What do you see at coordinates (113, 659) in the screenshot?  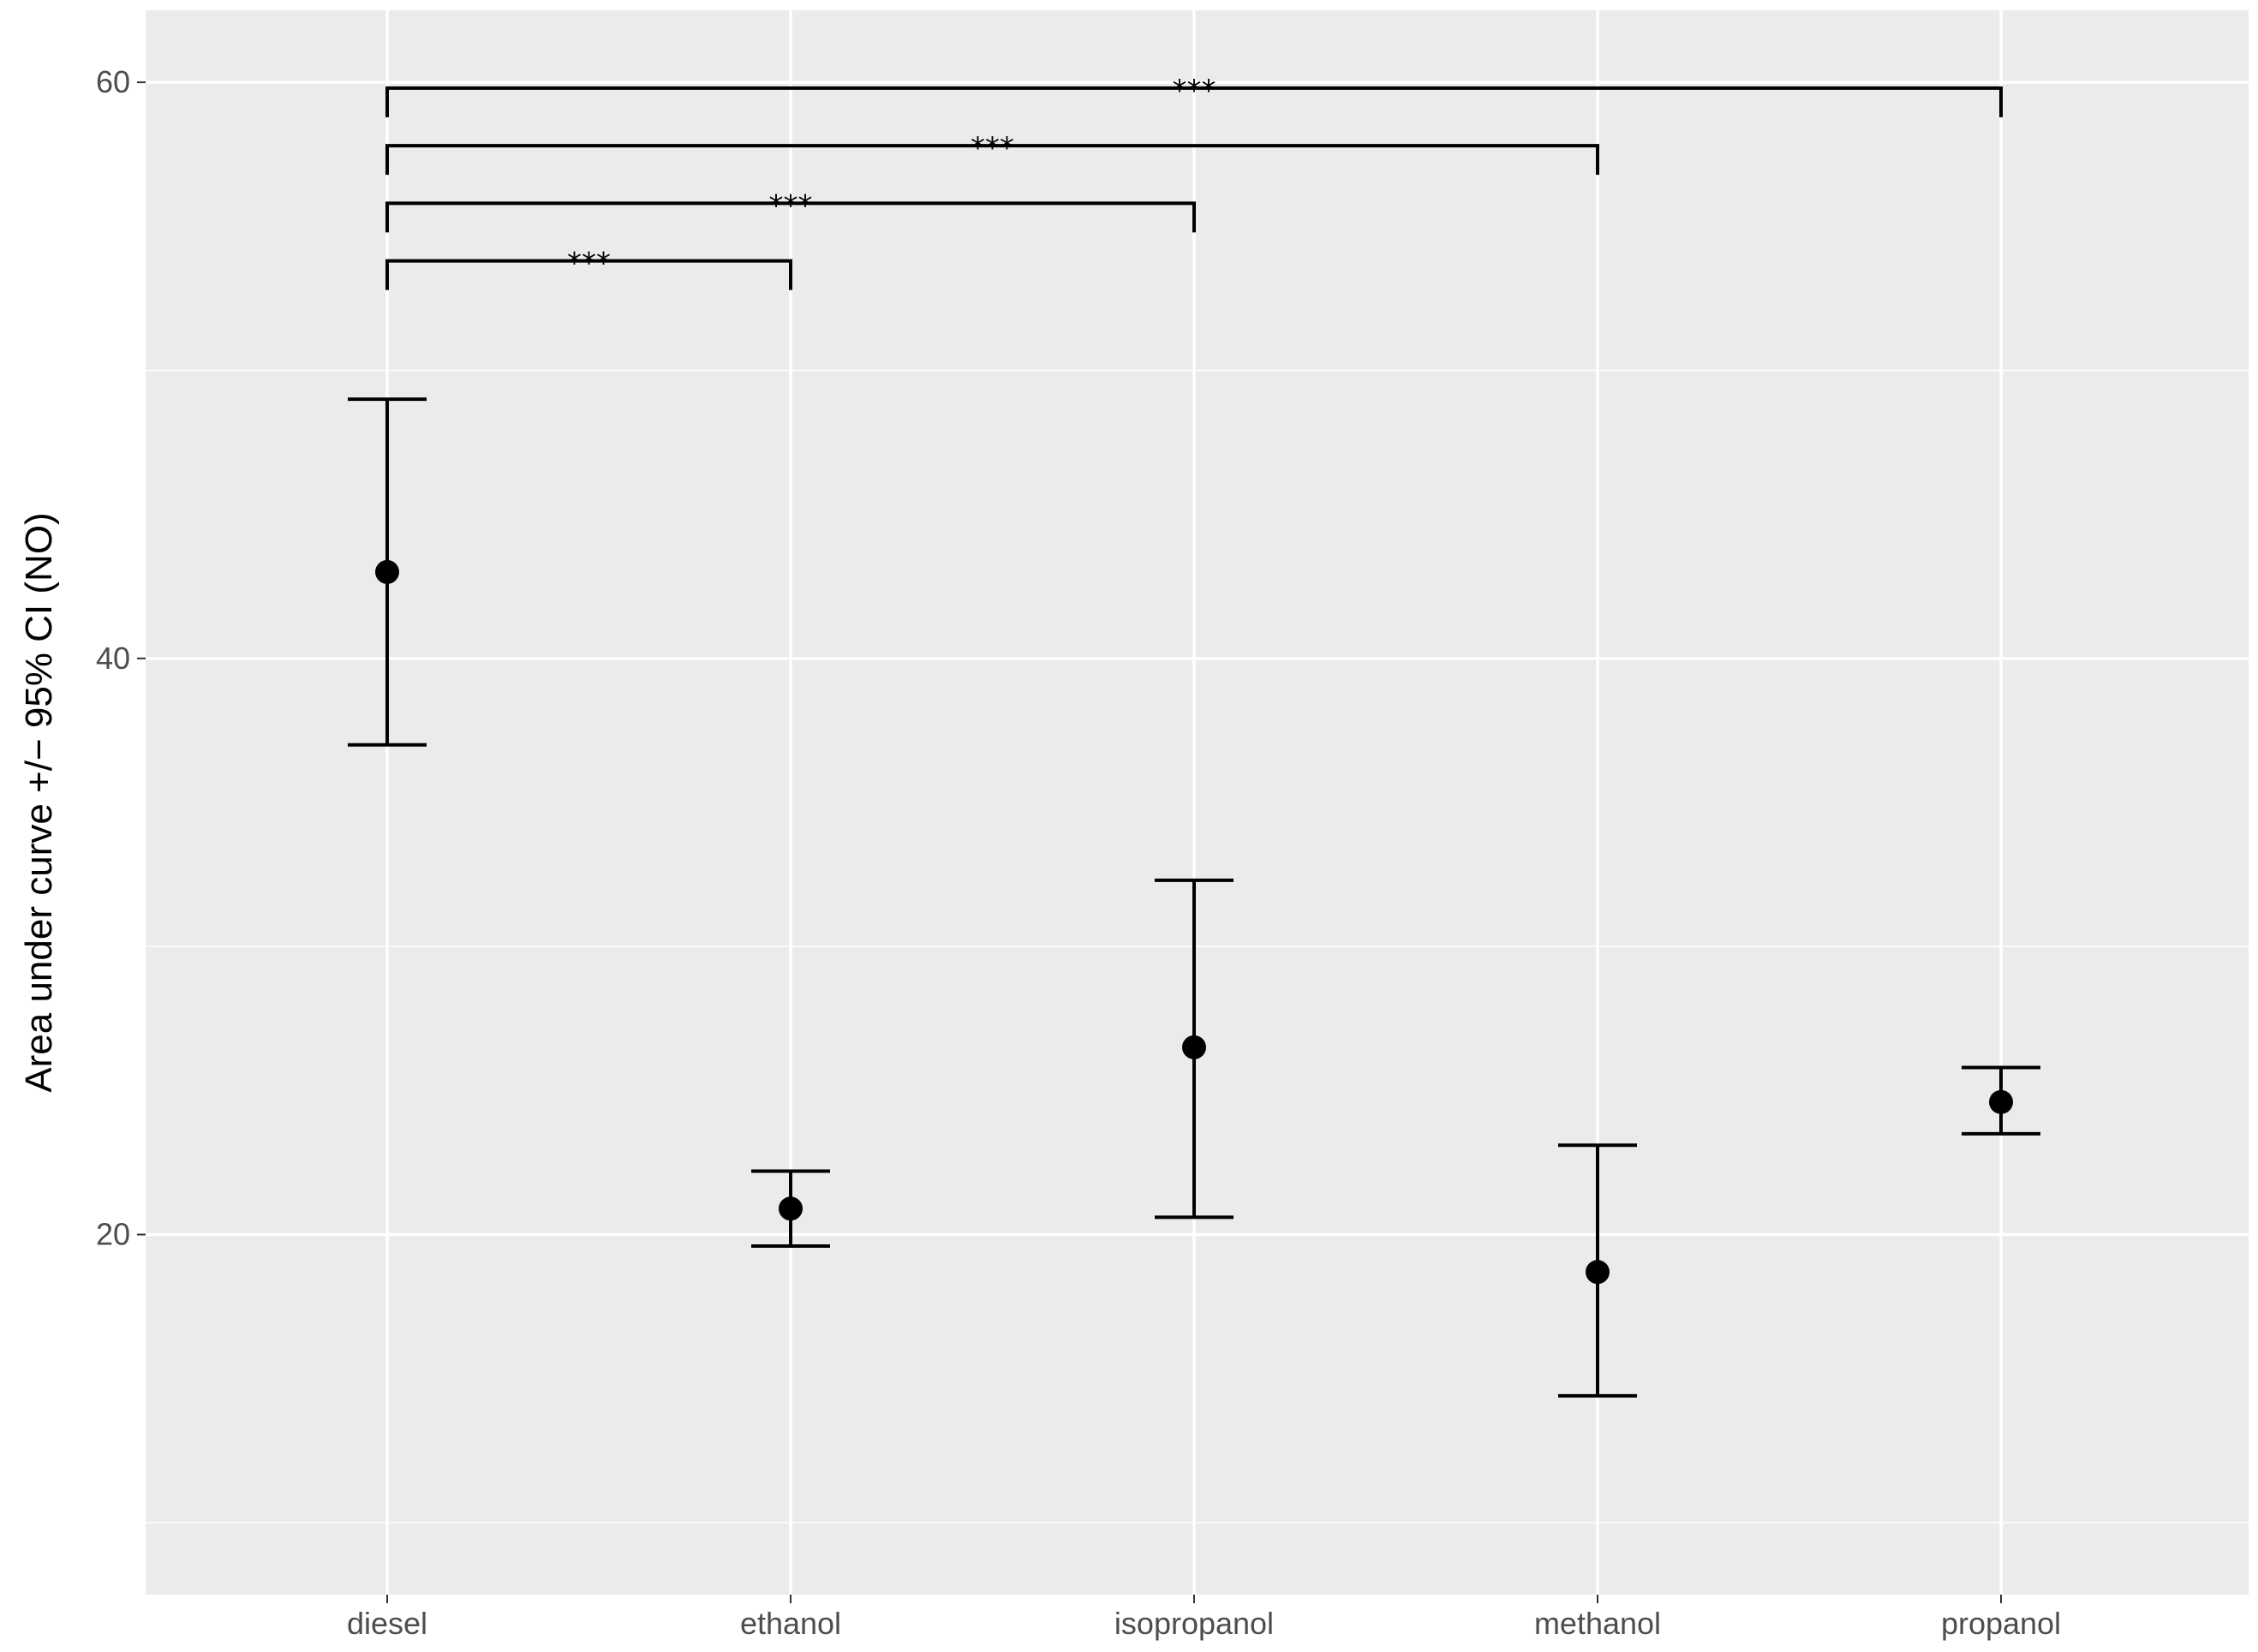 I see `y-tick-label: 40` at bounding box center [113, 659].